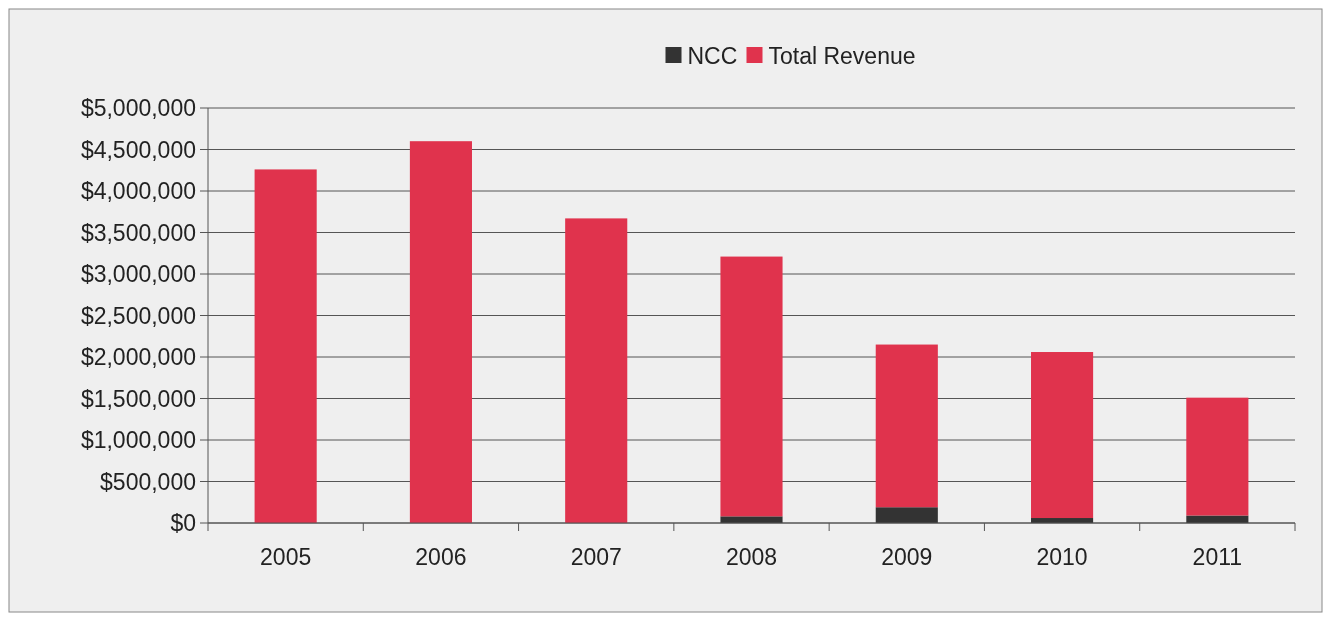 Image resolution: width=1331 pixels, height=621 pixels. I want to click on x-tick-label: 2005, so click(286, 557).